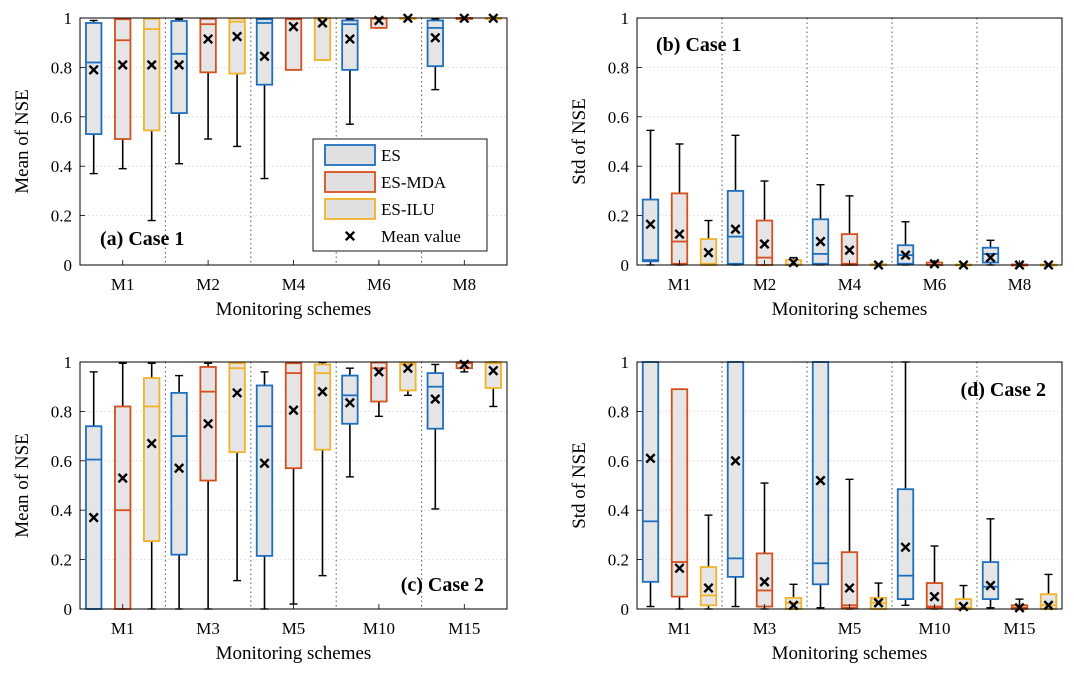 Image resolution: width=1074 pixels, height=675 pixels. I want to click on legend-label: ES-ILU, so click(408, 209).